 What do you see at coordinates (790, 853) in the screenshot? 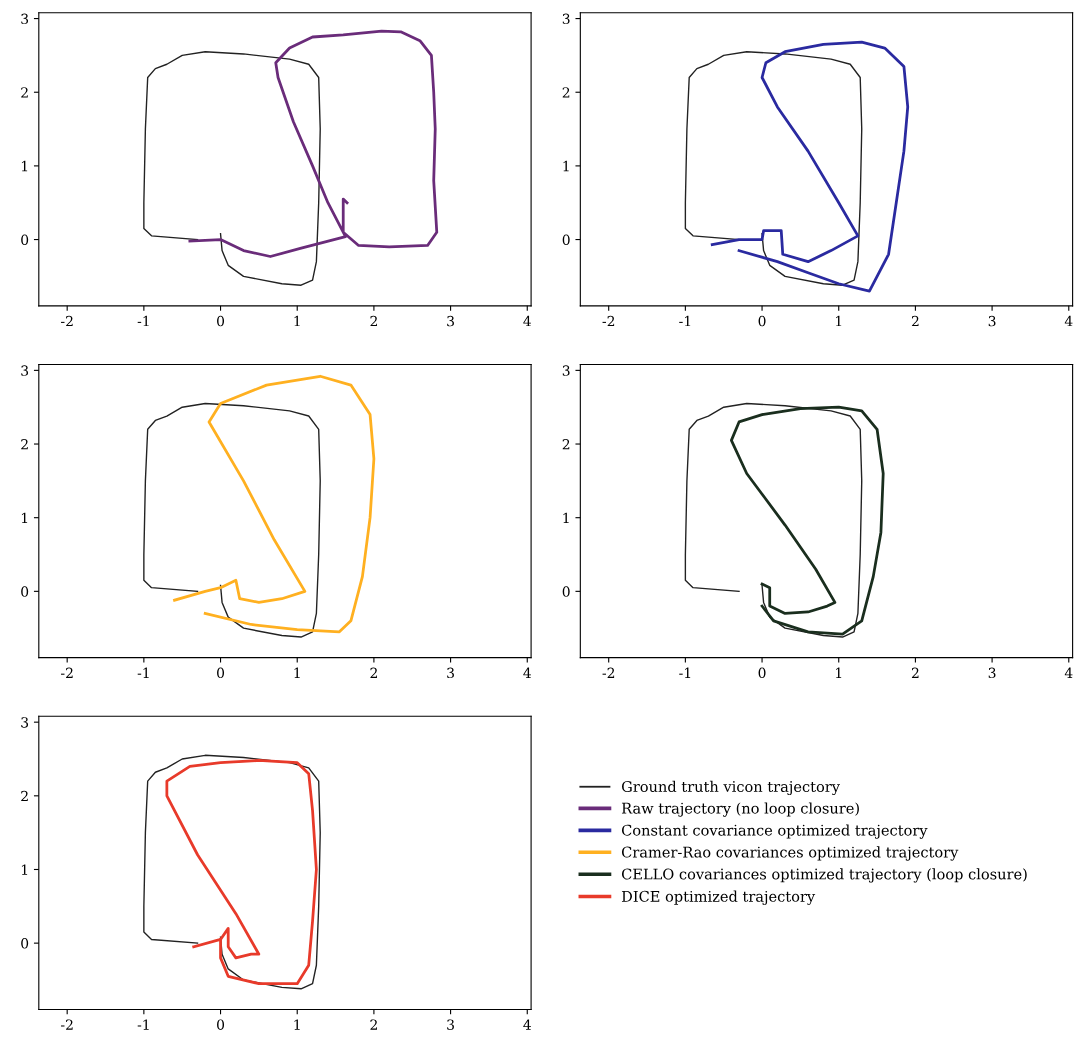
I see `legend-label: Cramer-Rao covariances optimized trajectory` at bounding box center [790, 853].